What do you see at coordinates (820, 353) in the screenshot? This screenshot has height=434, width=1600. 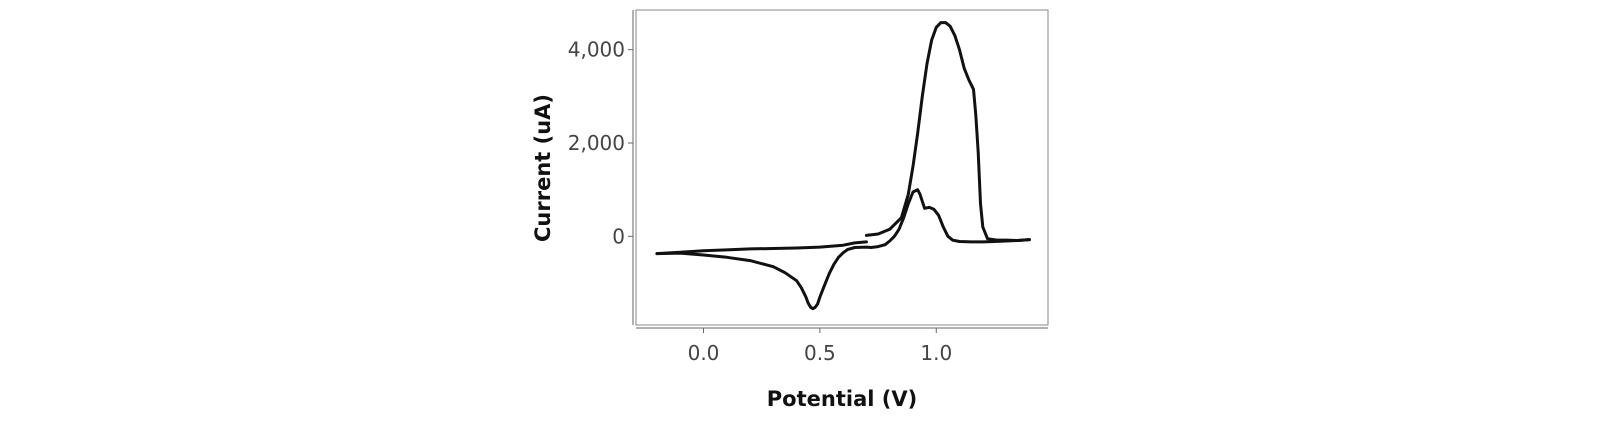 I see `x-tick-label: 0.5` at bounding box center [820, 353].